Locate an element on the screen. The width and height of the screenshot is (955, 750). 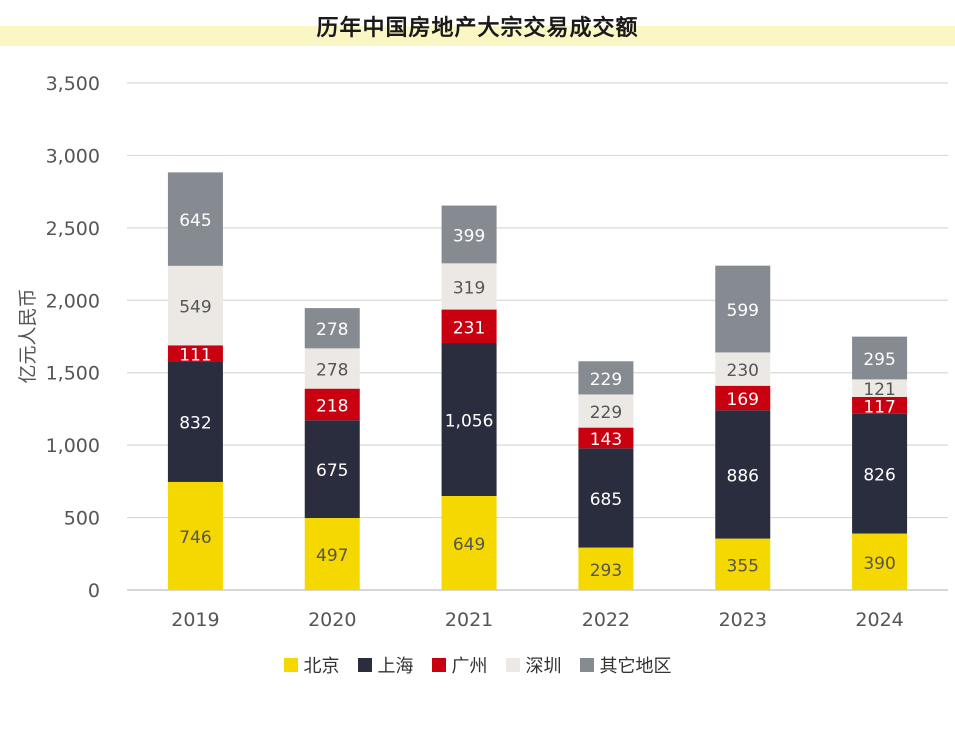
data-label: 685 is located at coordinates (606, 500).